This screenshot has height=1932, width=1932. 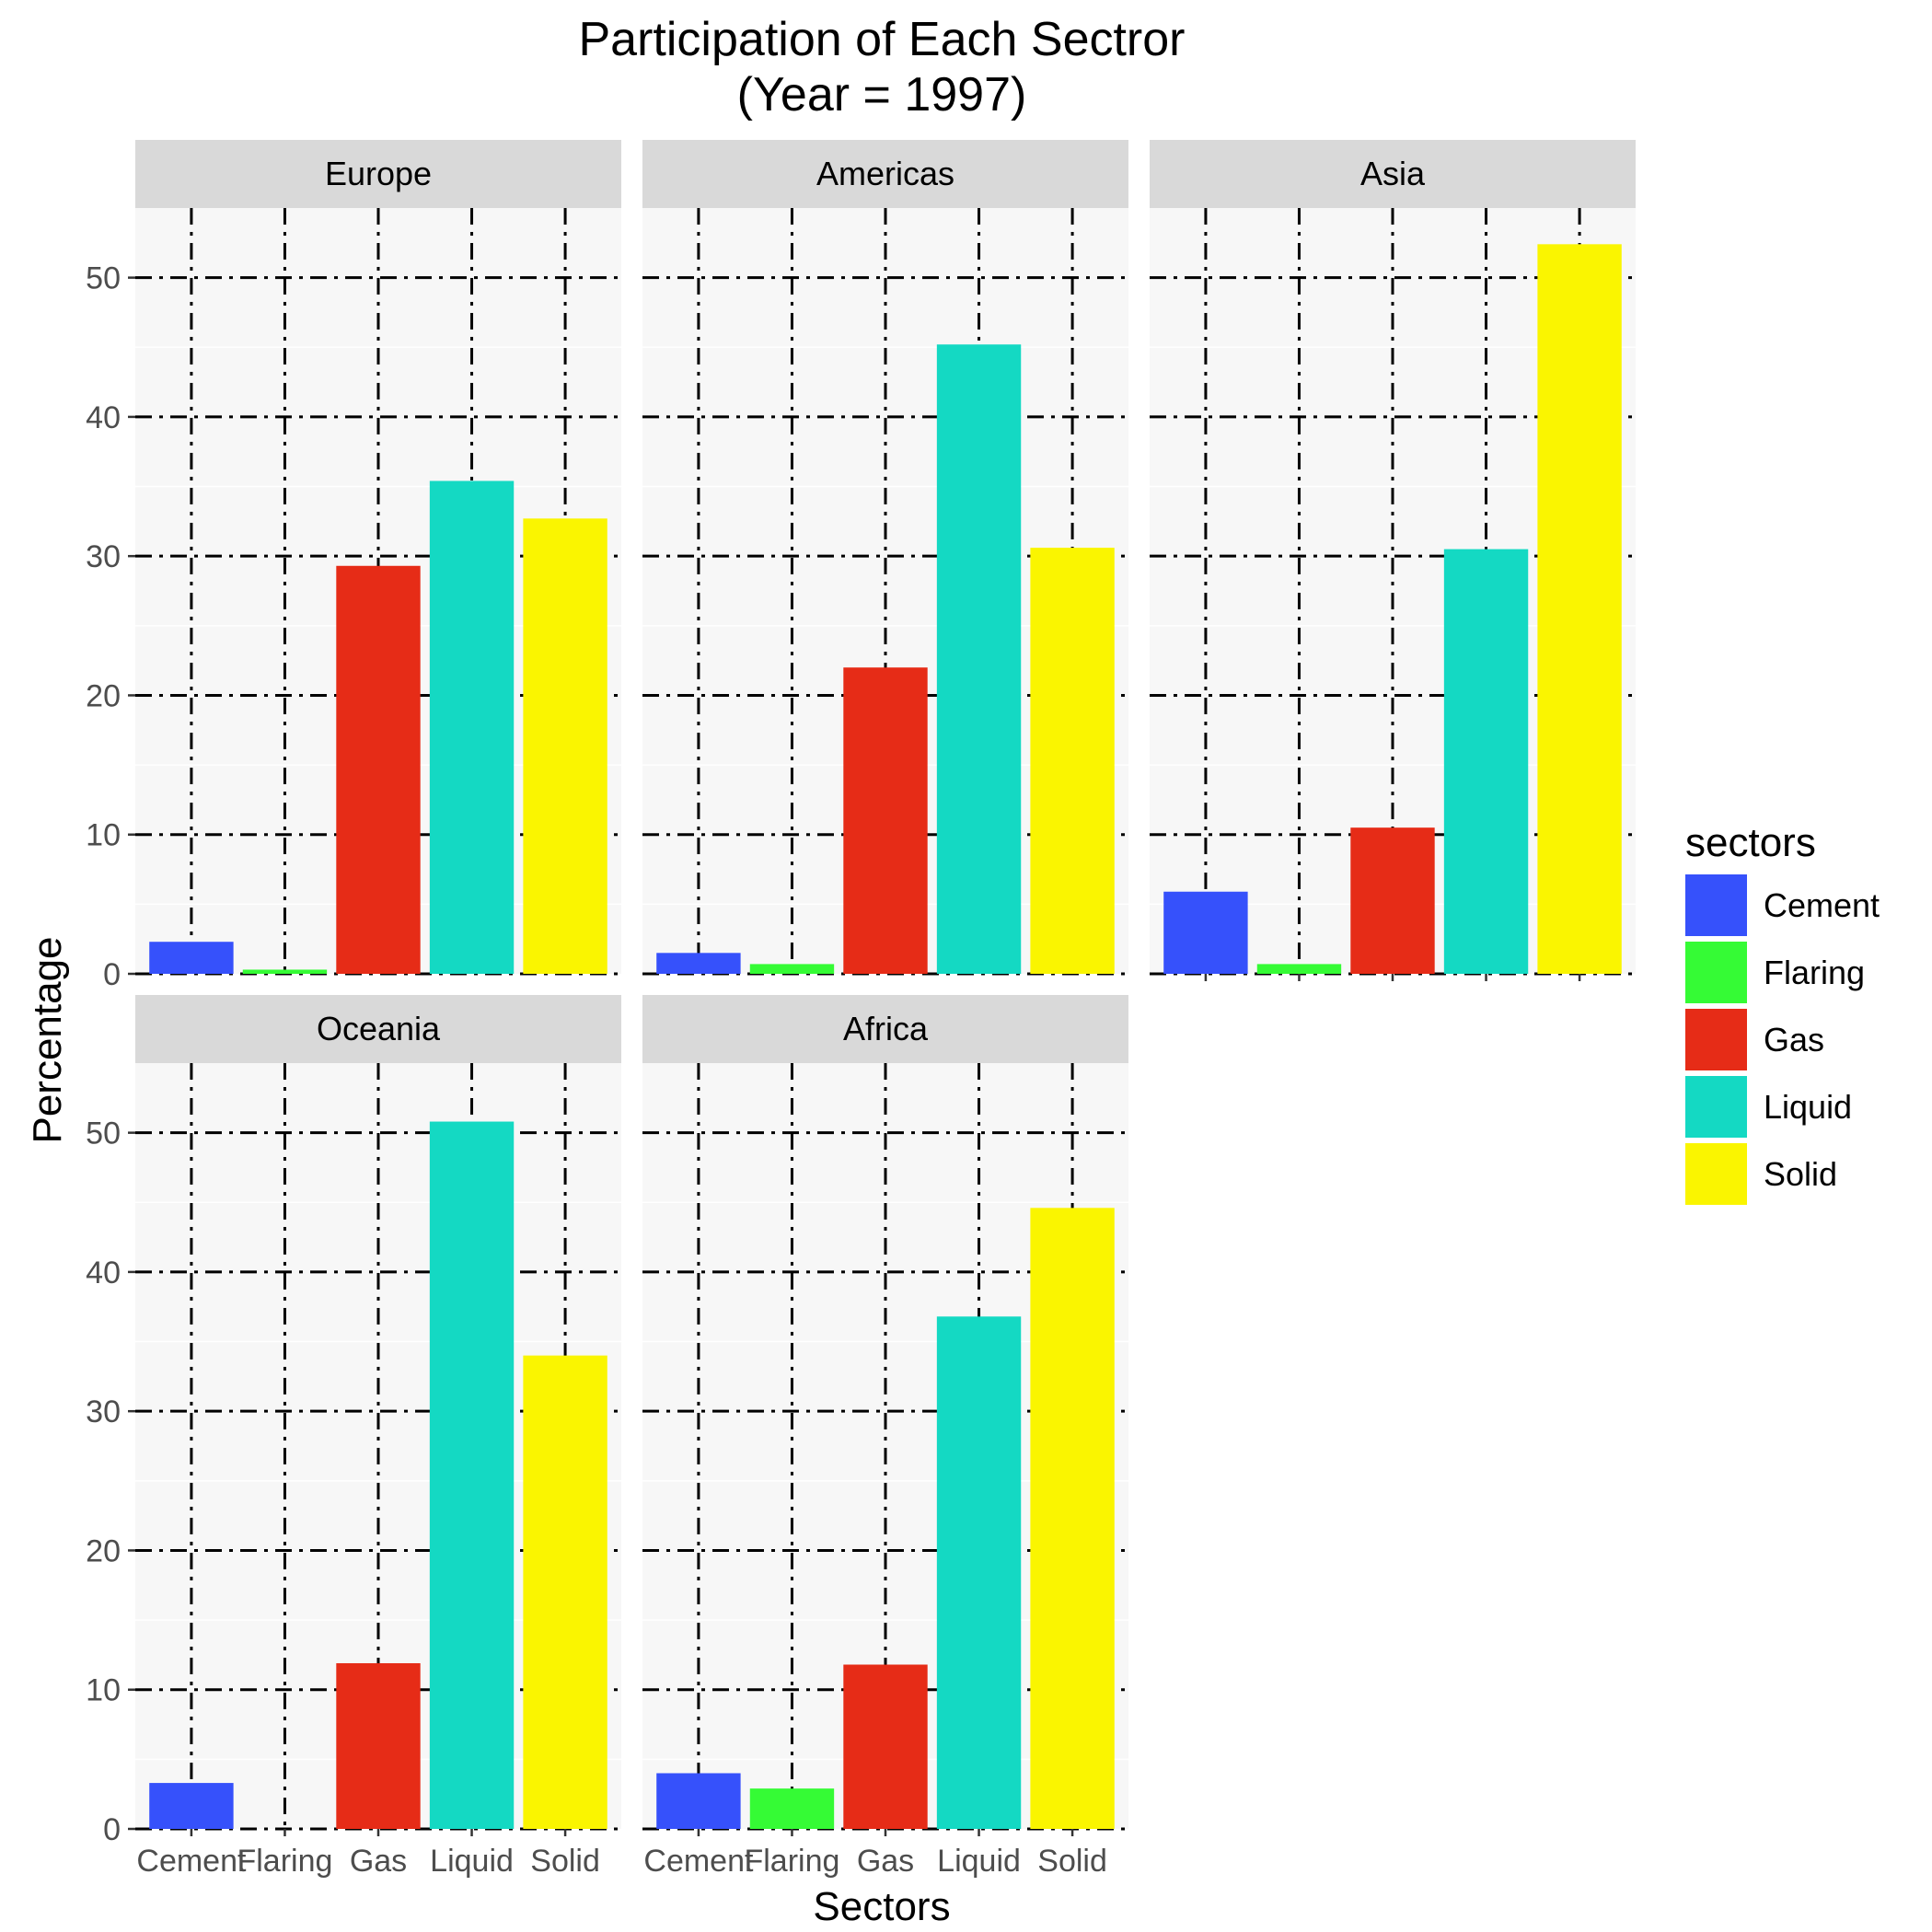 I want to click on bar-europe-cement, so click(x=192, y=958).